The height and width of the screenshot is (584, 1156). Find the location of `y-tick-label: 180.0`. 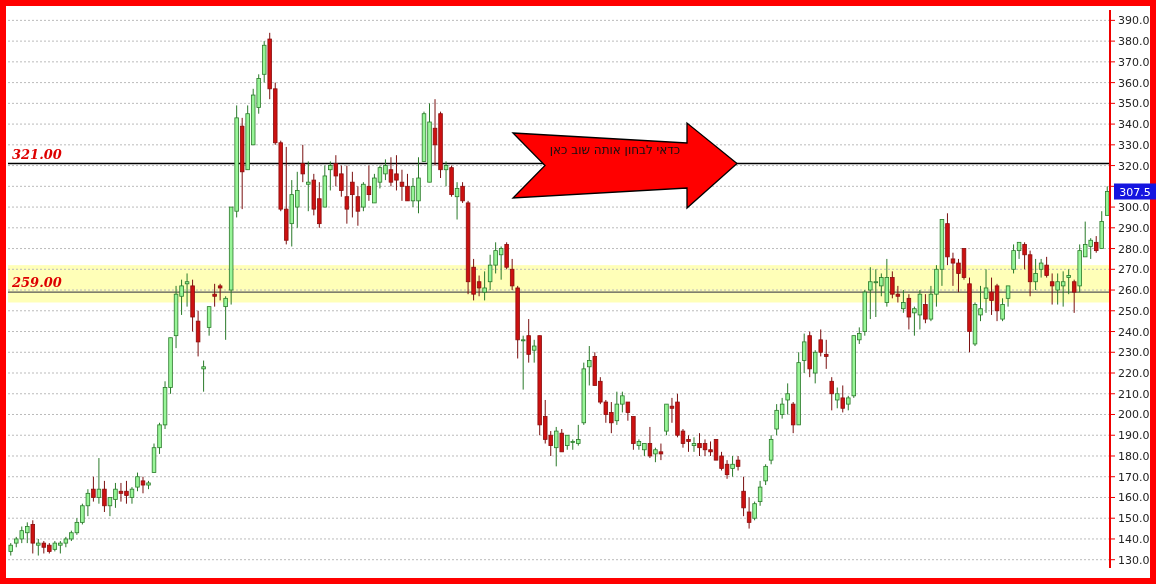

y-tick-label: 180.0 is located at coordinates (1134, 456).